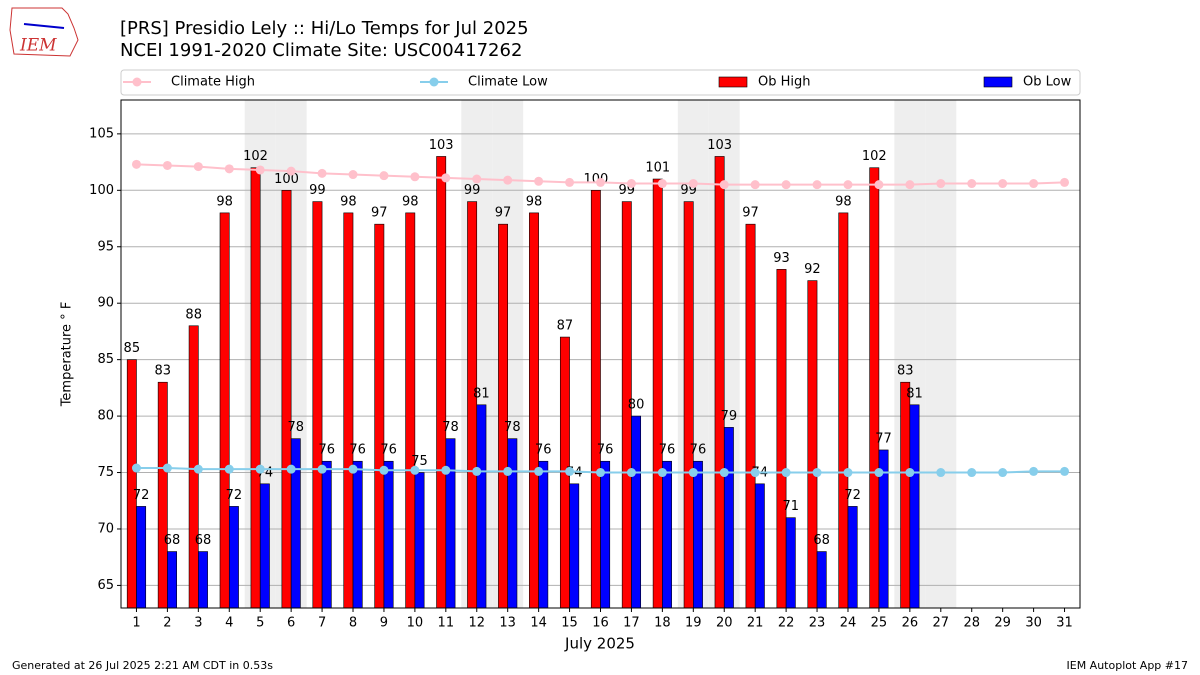 The image size is (1200, 675). I want to click on x-tick-label: 12, so click(476, 623).